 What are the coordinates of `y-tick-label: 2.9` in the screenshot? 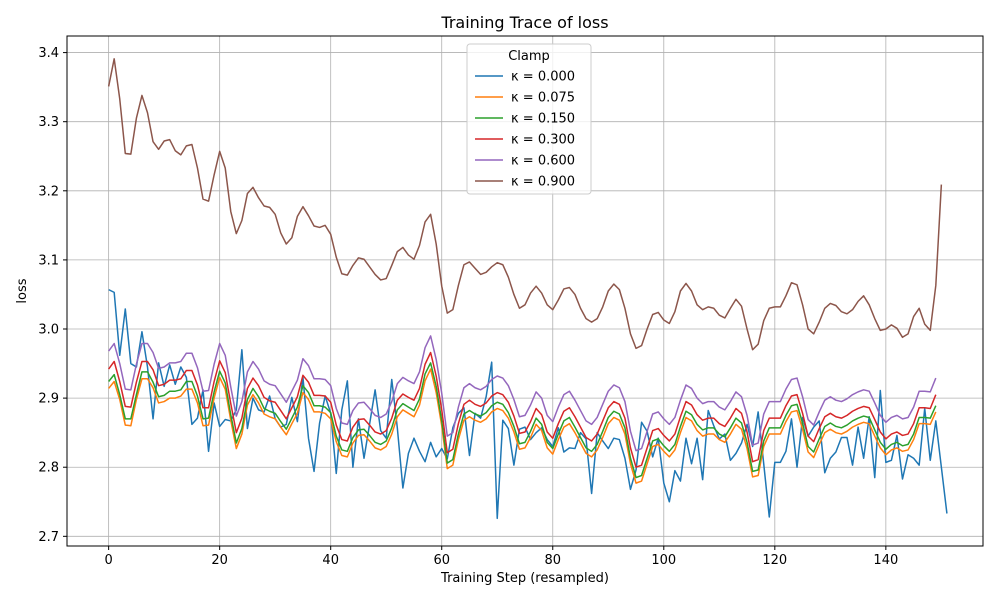 It's located at (48, 399).